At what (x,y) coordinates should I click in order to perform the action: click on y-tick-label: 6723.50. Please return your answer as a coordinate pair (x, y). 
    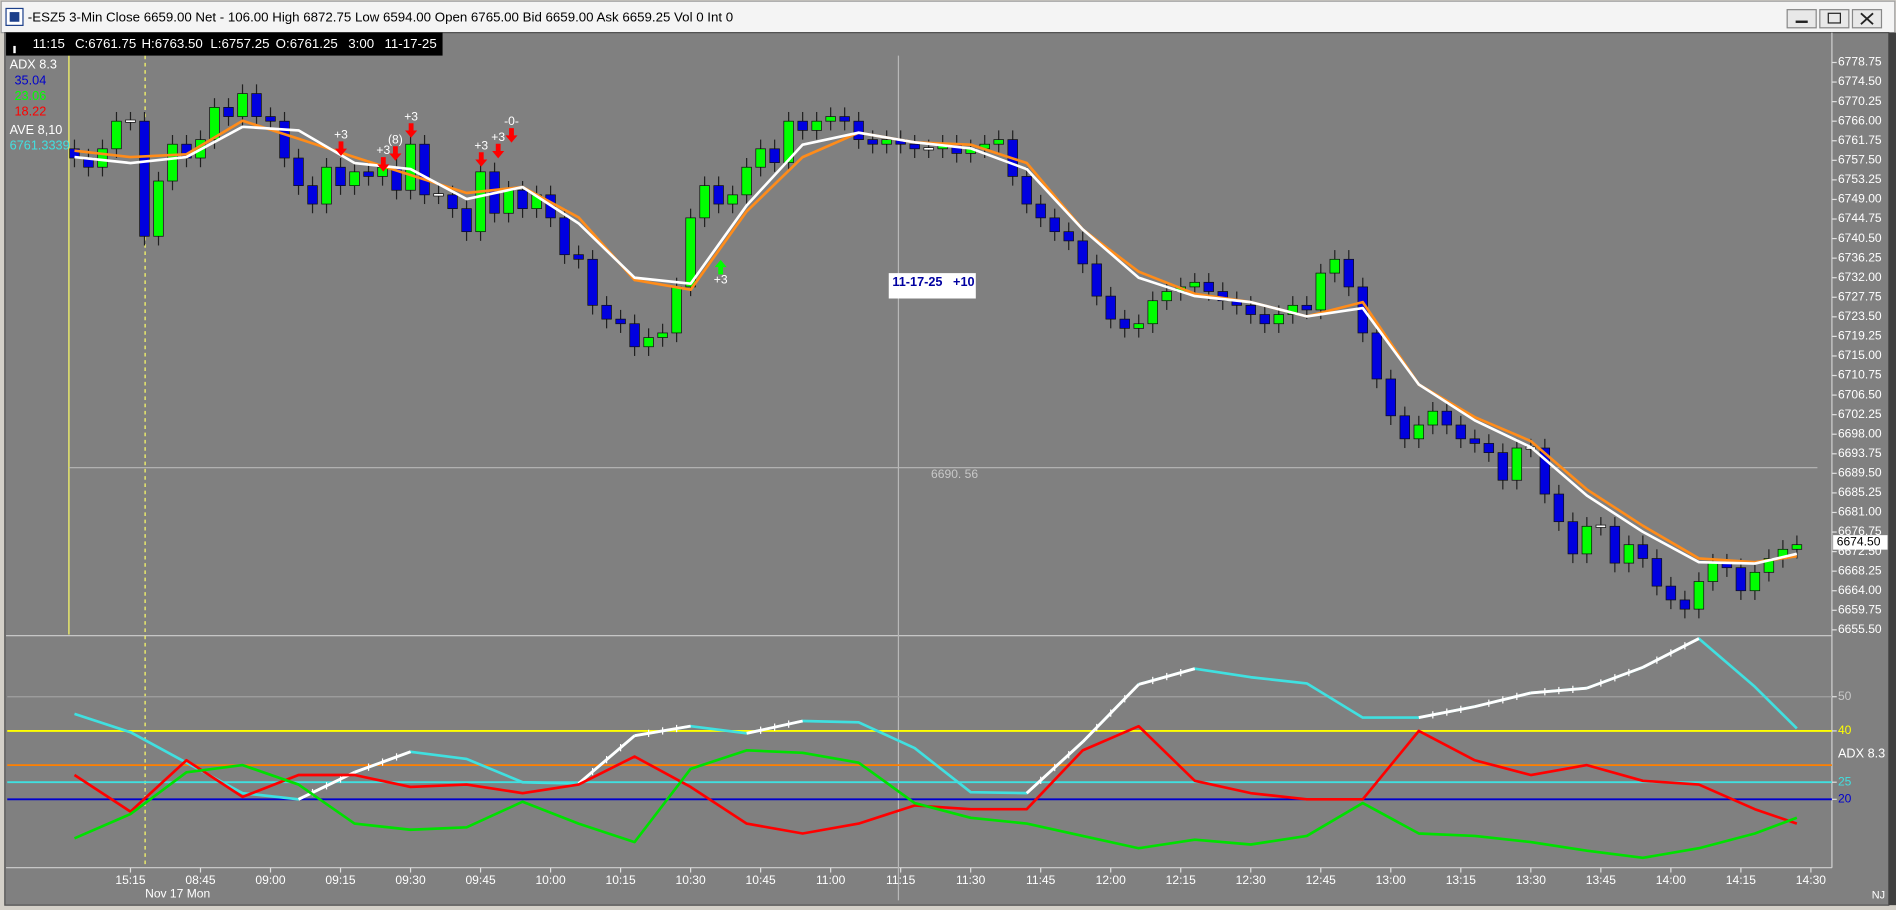
    Looking at the image, I should click on (1860, 316).